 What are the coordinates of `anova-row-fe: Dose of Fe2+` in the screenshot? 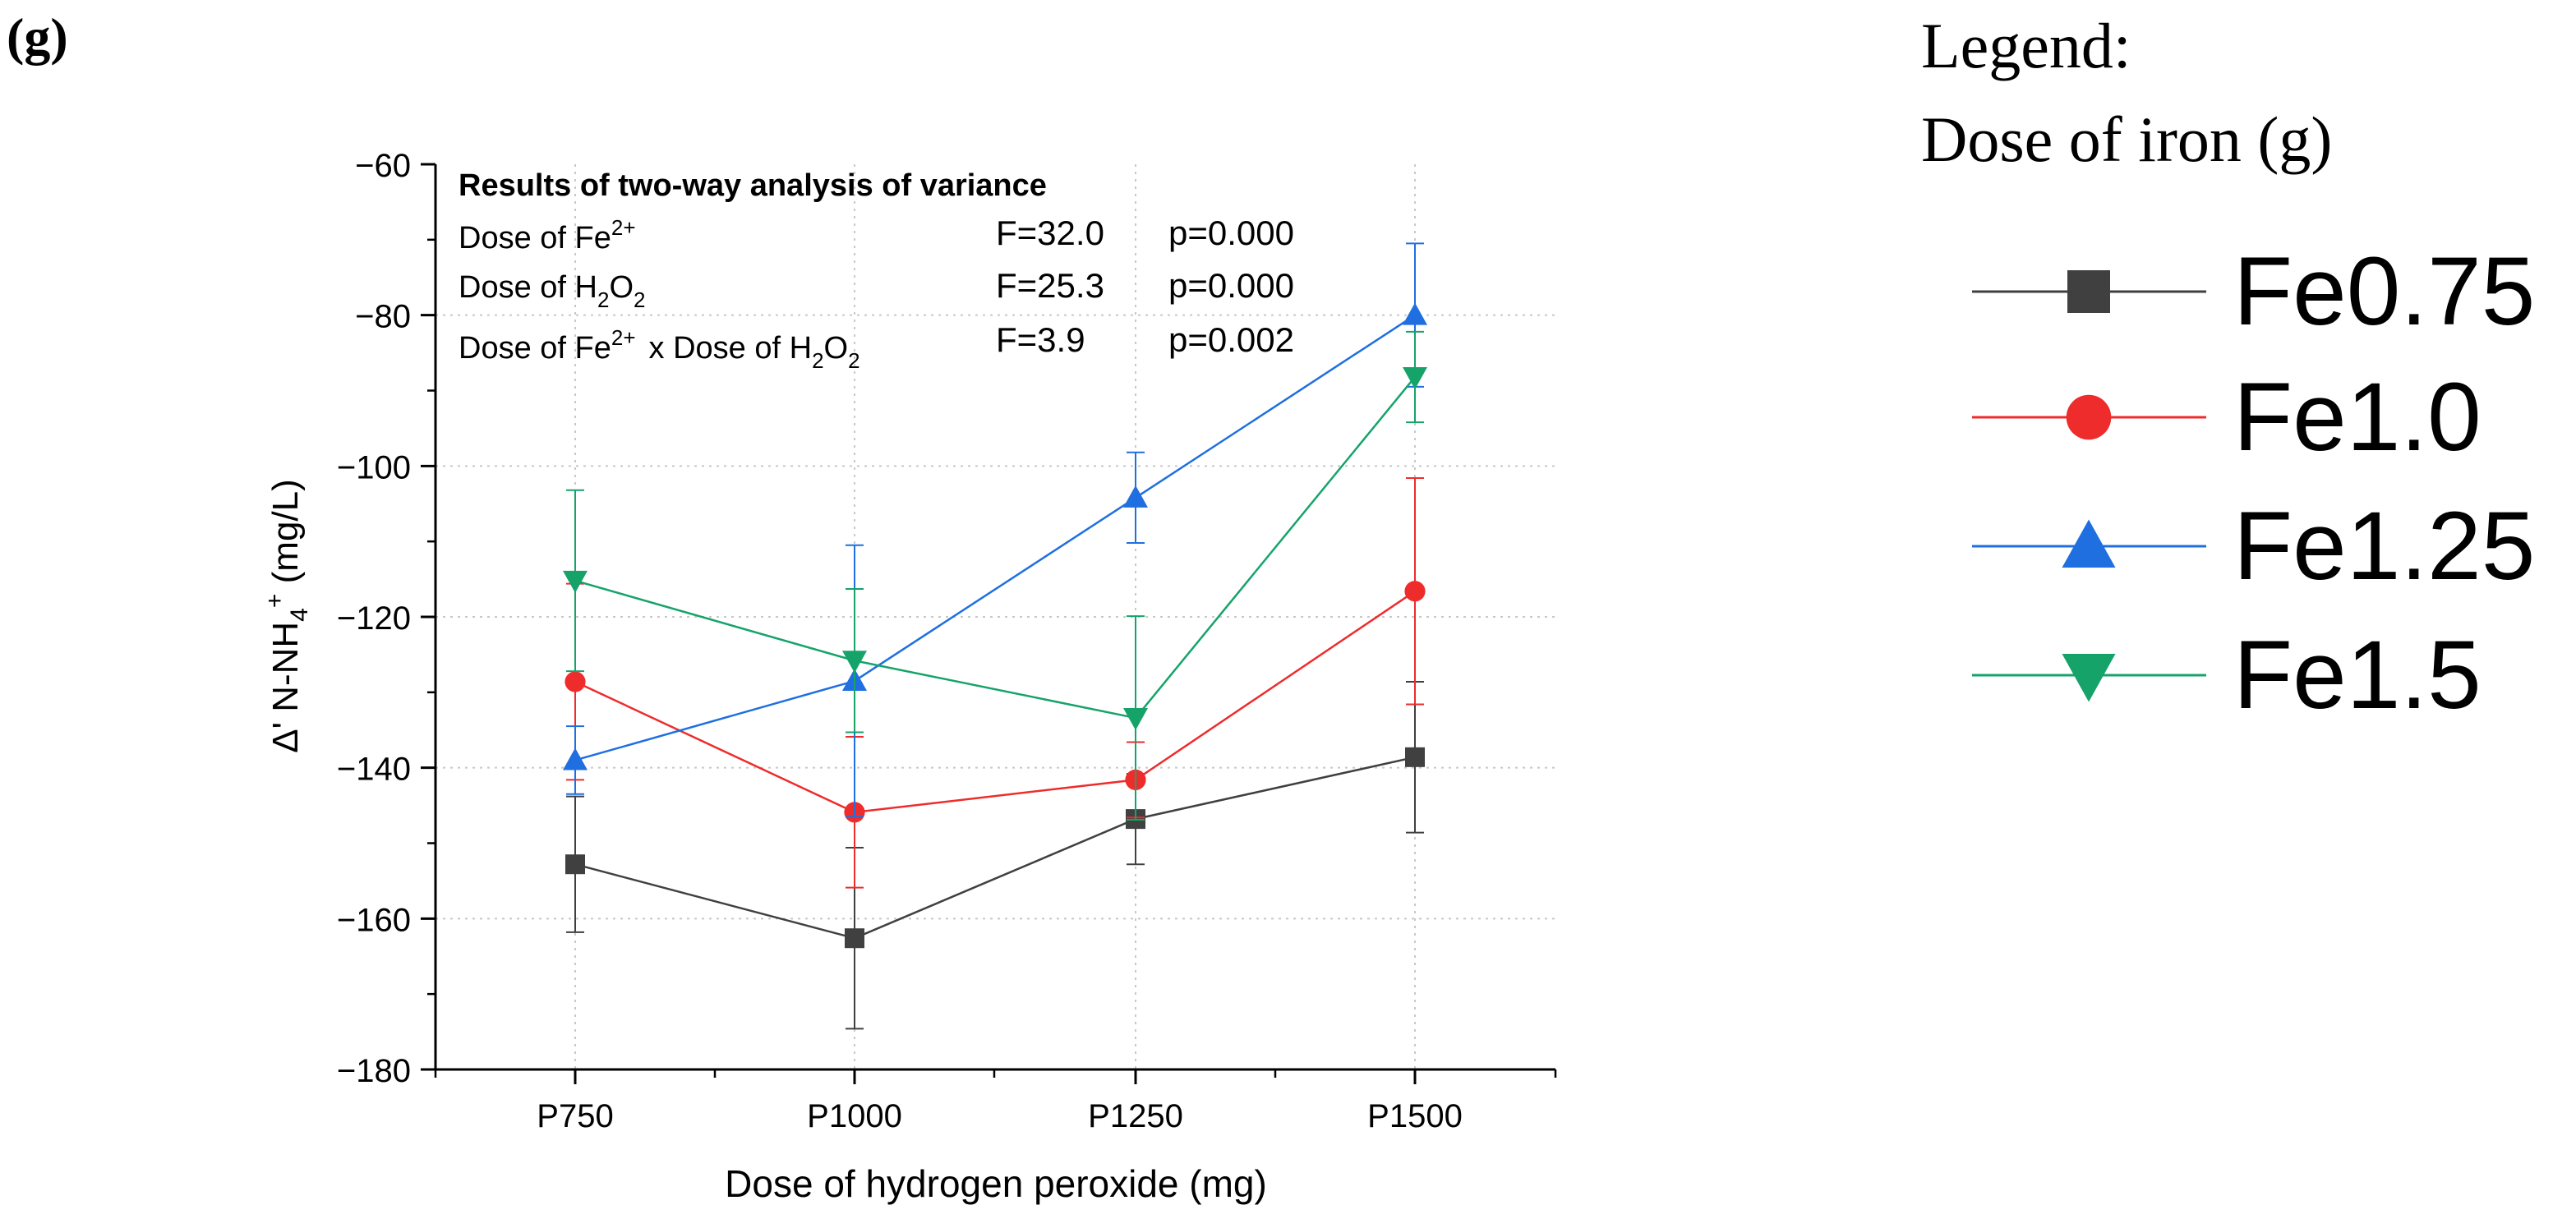 It's located at (547, 235).